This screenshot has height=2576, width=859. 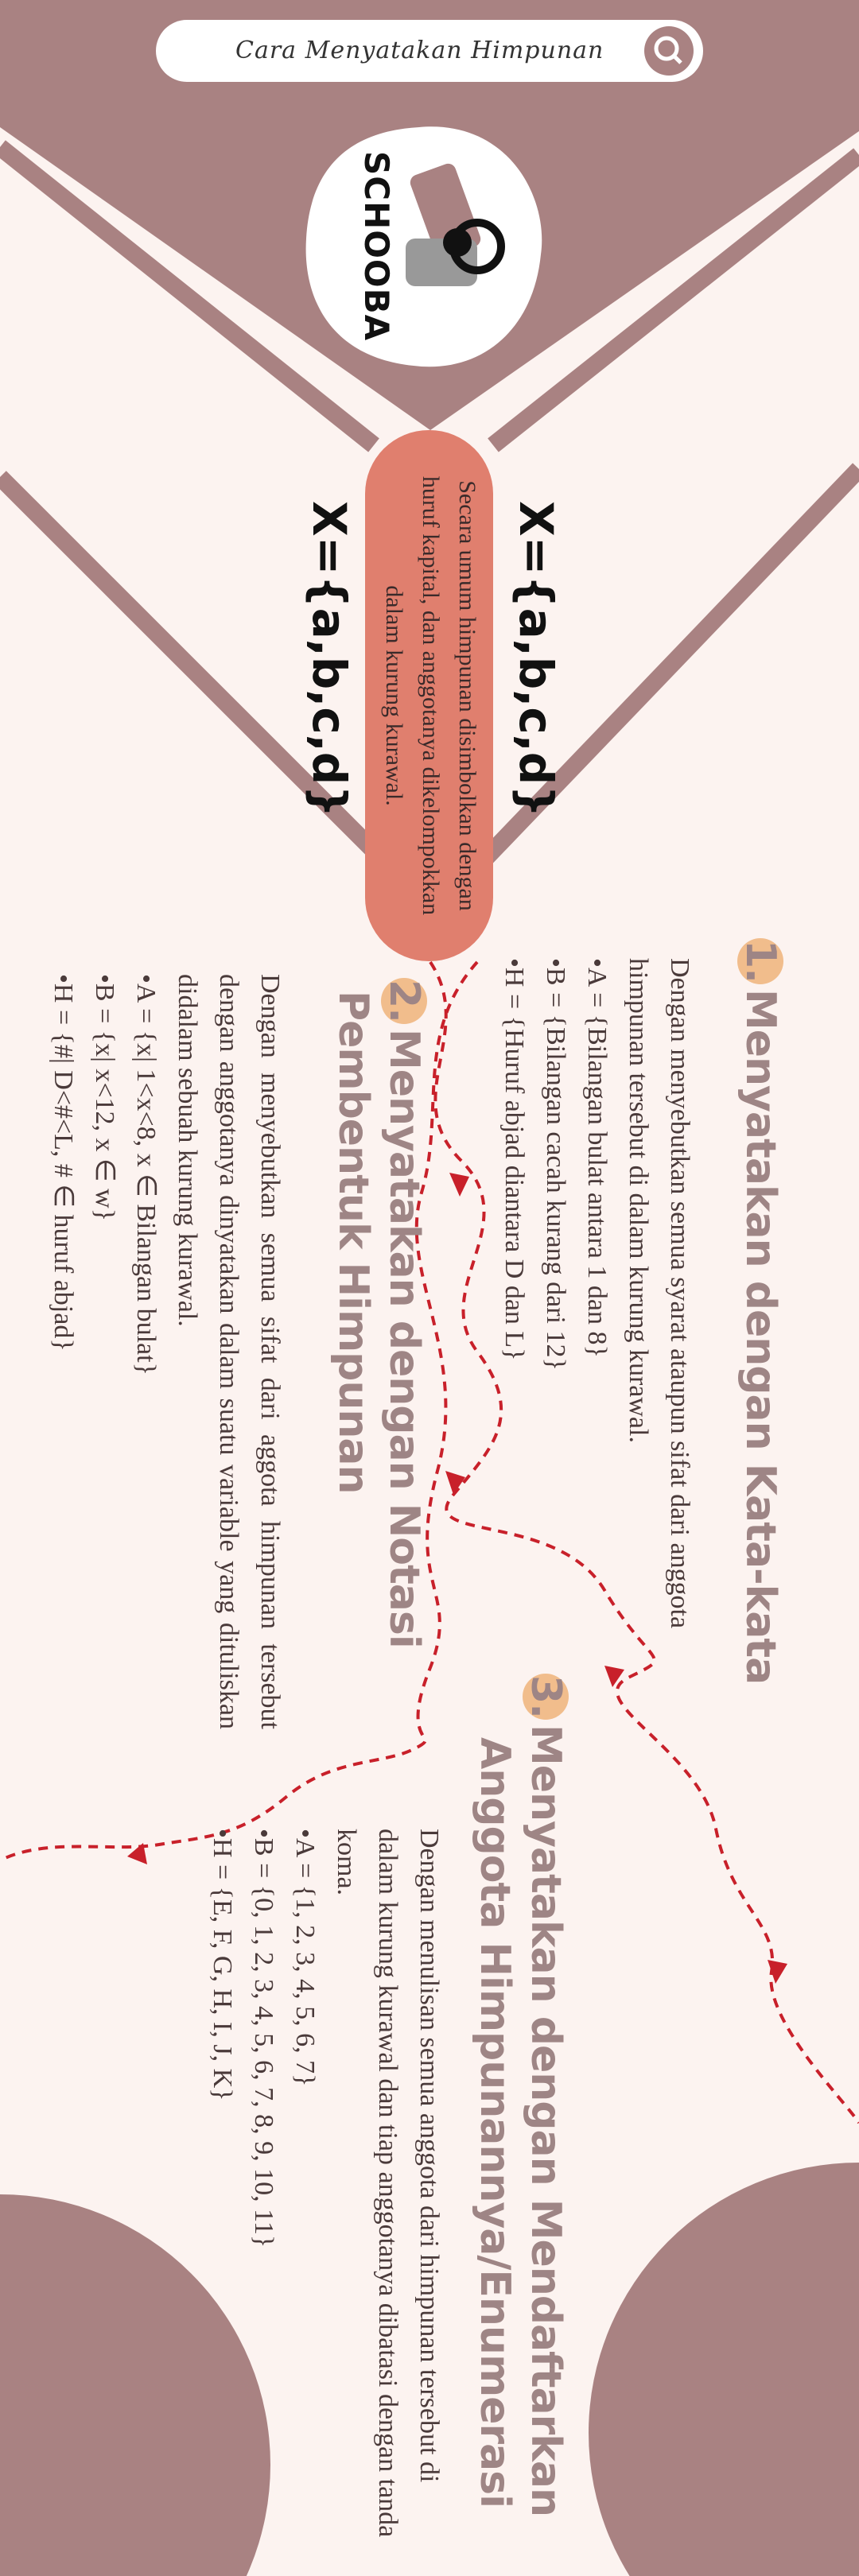 I want to click on section-number: 2., so click(x=404, y=1001).